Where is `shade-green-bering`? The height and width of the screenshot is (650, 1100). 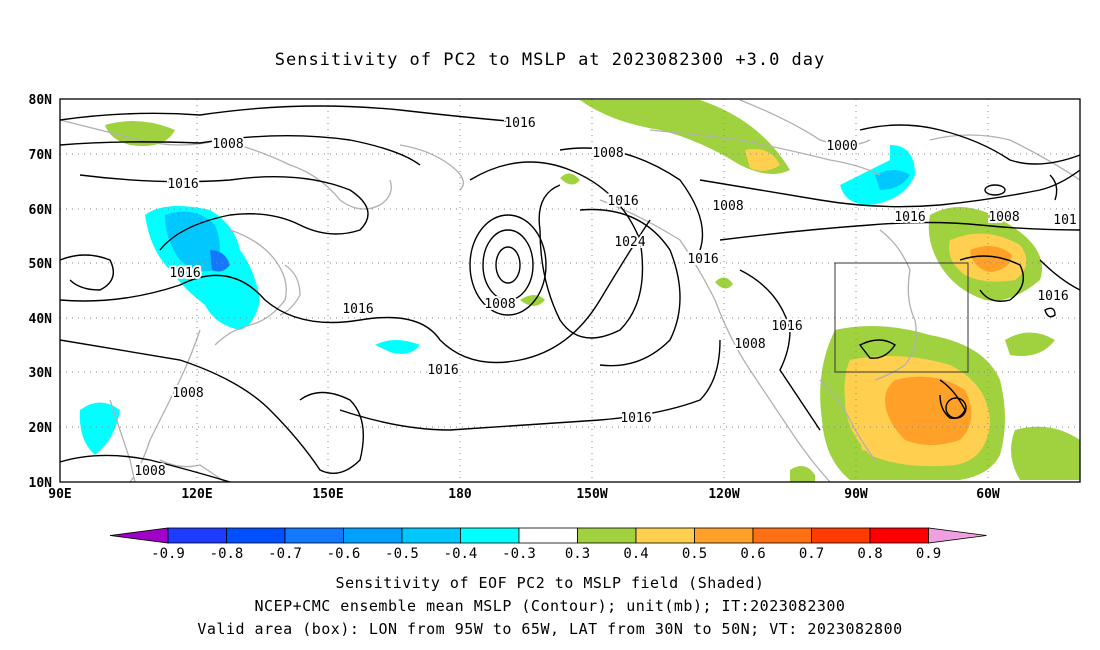
shade-green-bering is located at coordinates (140, 133).